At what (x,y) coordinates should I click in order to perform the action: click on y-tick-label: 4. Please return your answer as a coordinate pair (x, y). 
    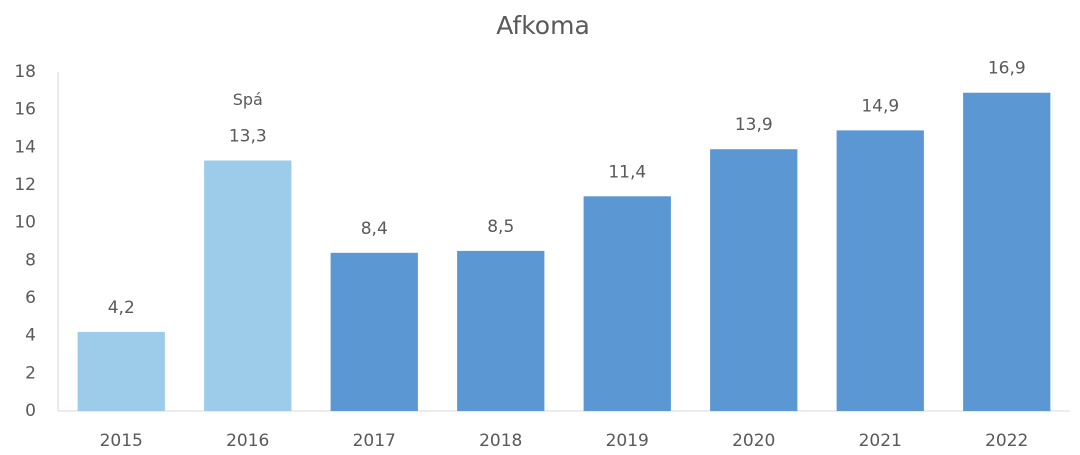
    Looking at the image, I should click on (30, 336).